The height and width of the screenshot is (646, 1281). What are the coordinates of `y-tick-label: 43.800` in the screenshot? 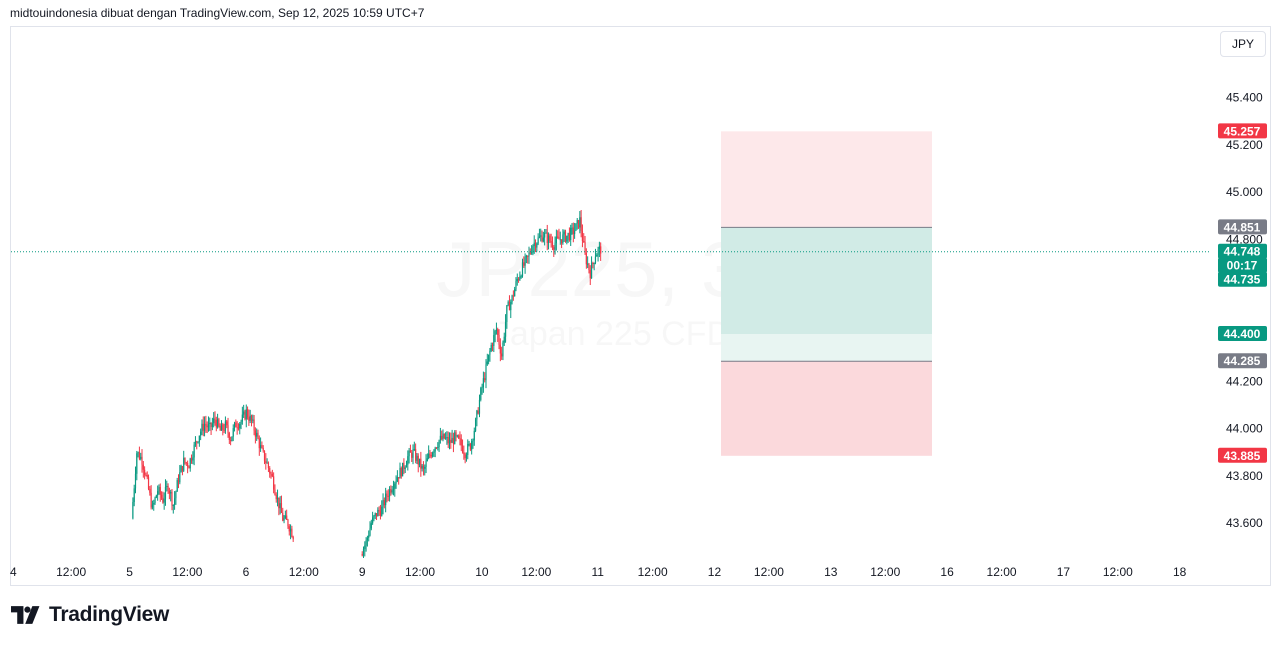 It's located at (1244, 476).